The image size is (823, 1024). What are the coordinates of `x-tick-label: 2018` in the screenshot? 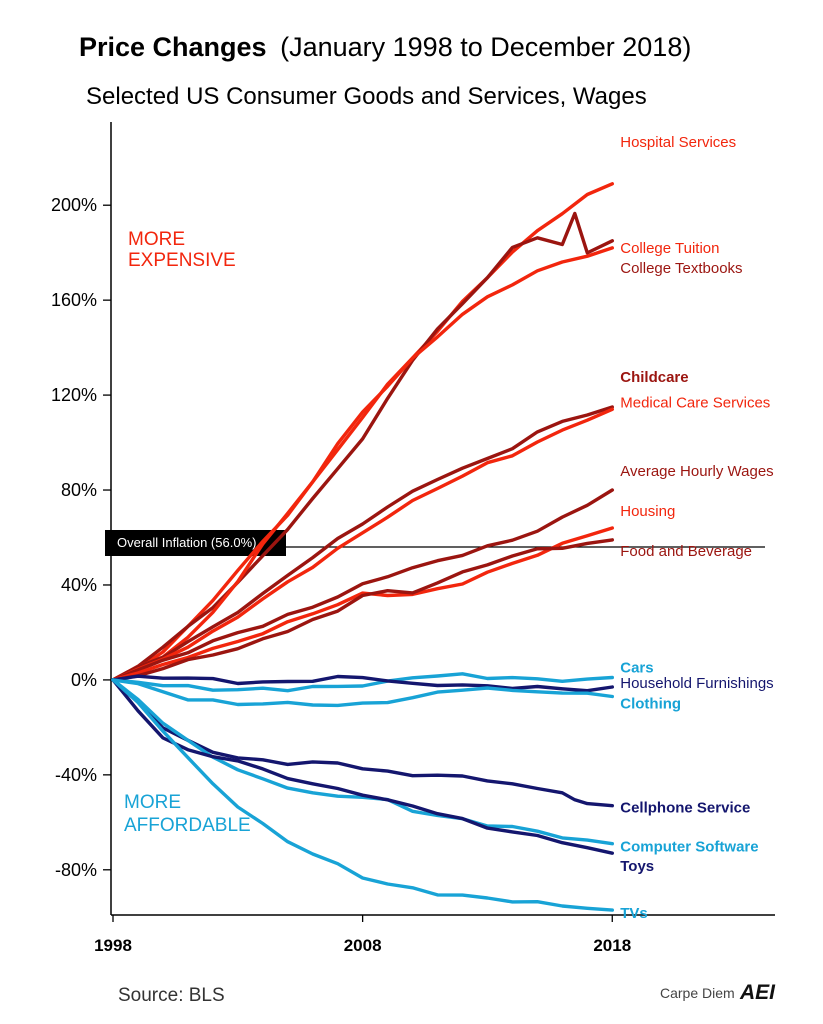 It's located at (612, 945).